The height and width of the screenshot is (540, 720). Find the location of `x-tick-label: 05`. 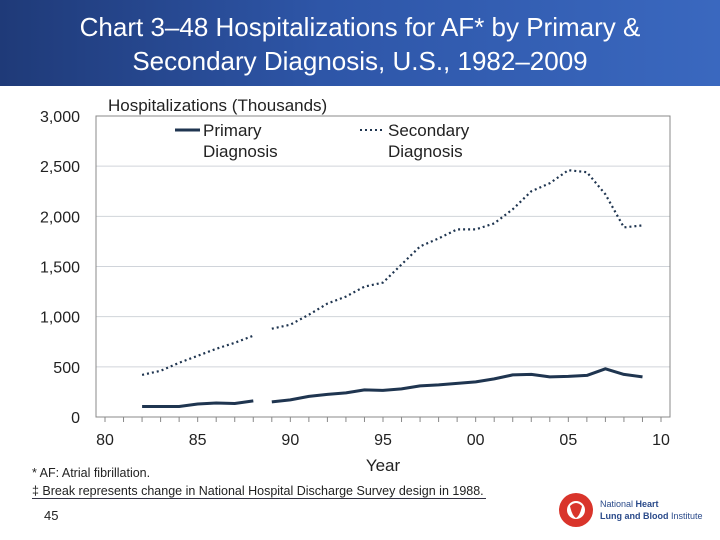

x-tick-label: 05 is located at coordinates (568, 440).